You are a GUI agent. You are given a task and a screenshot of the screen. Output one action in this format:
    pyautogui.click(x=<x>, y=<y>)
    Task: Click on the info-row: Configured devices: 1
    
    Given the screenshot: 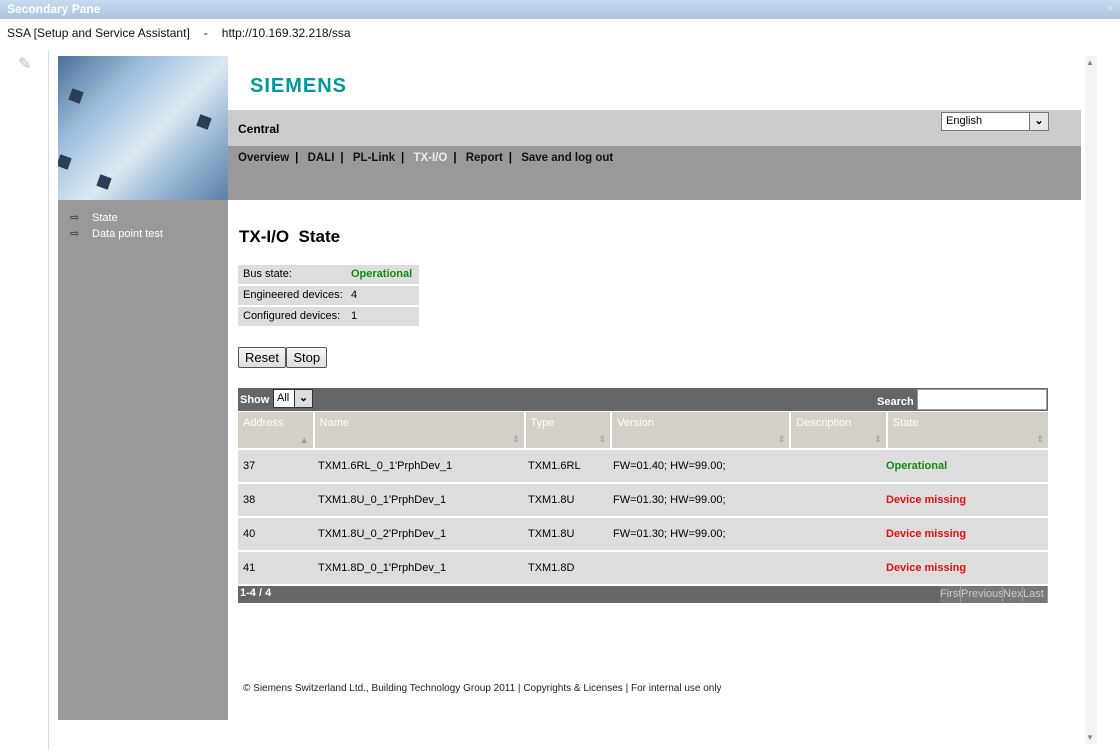 What is the action you would take?
    pyautogui.click(x=328, y=316)
    